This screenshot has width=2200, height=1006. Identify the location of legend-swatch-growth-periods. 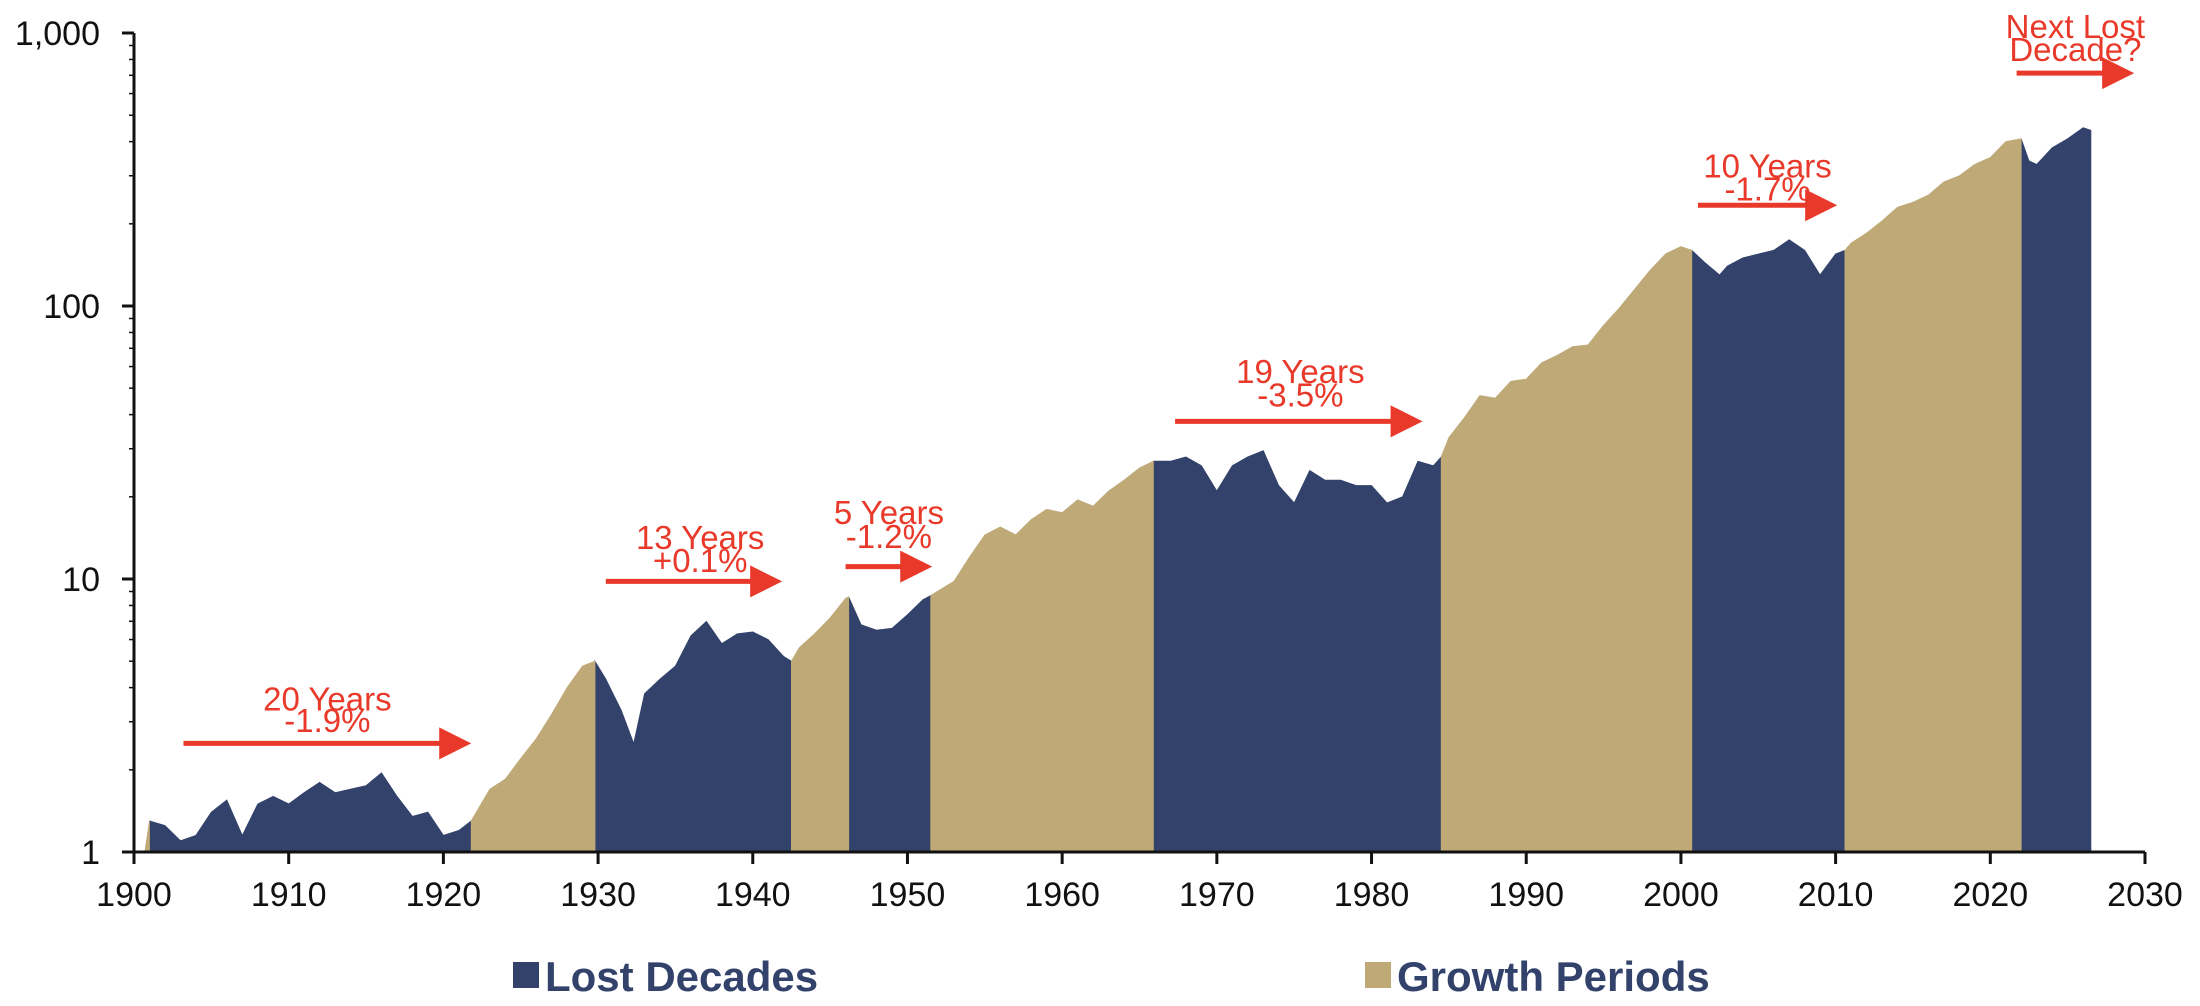
(1378, 975).